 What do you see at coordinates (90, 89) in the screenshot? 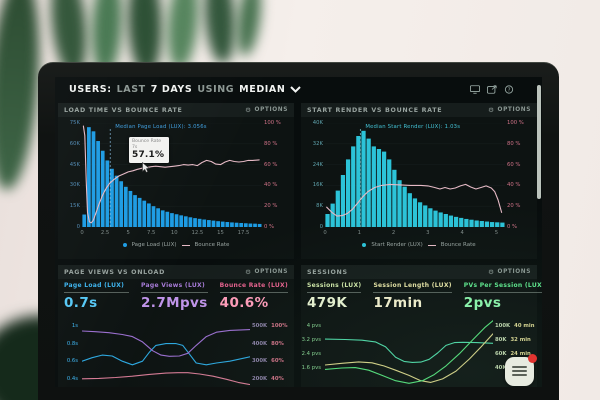
I see `users-label: USERS:` at bounding box center [90, 89].